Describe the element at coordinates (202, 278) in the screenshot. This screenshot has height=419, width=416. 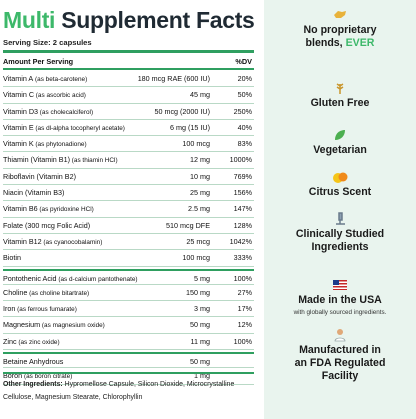
I see `nutrient-amount: 5 mg` at that location.